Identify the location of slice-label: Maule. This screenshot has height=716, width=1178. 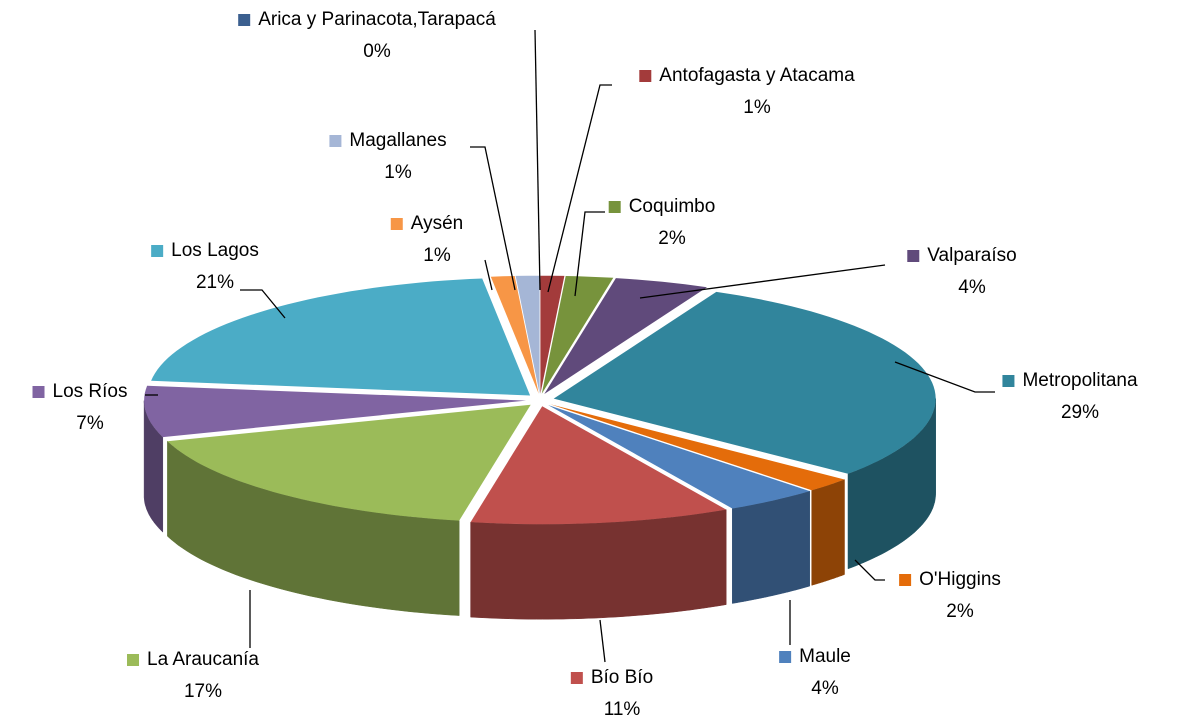
(825, 656).